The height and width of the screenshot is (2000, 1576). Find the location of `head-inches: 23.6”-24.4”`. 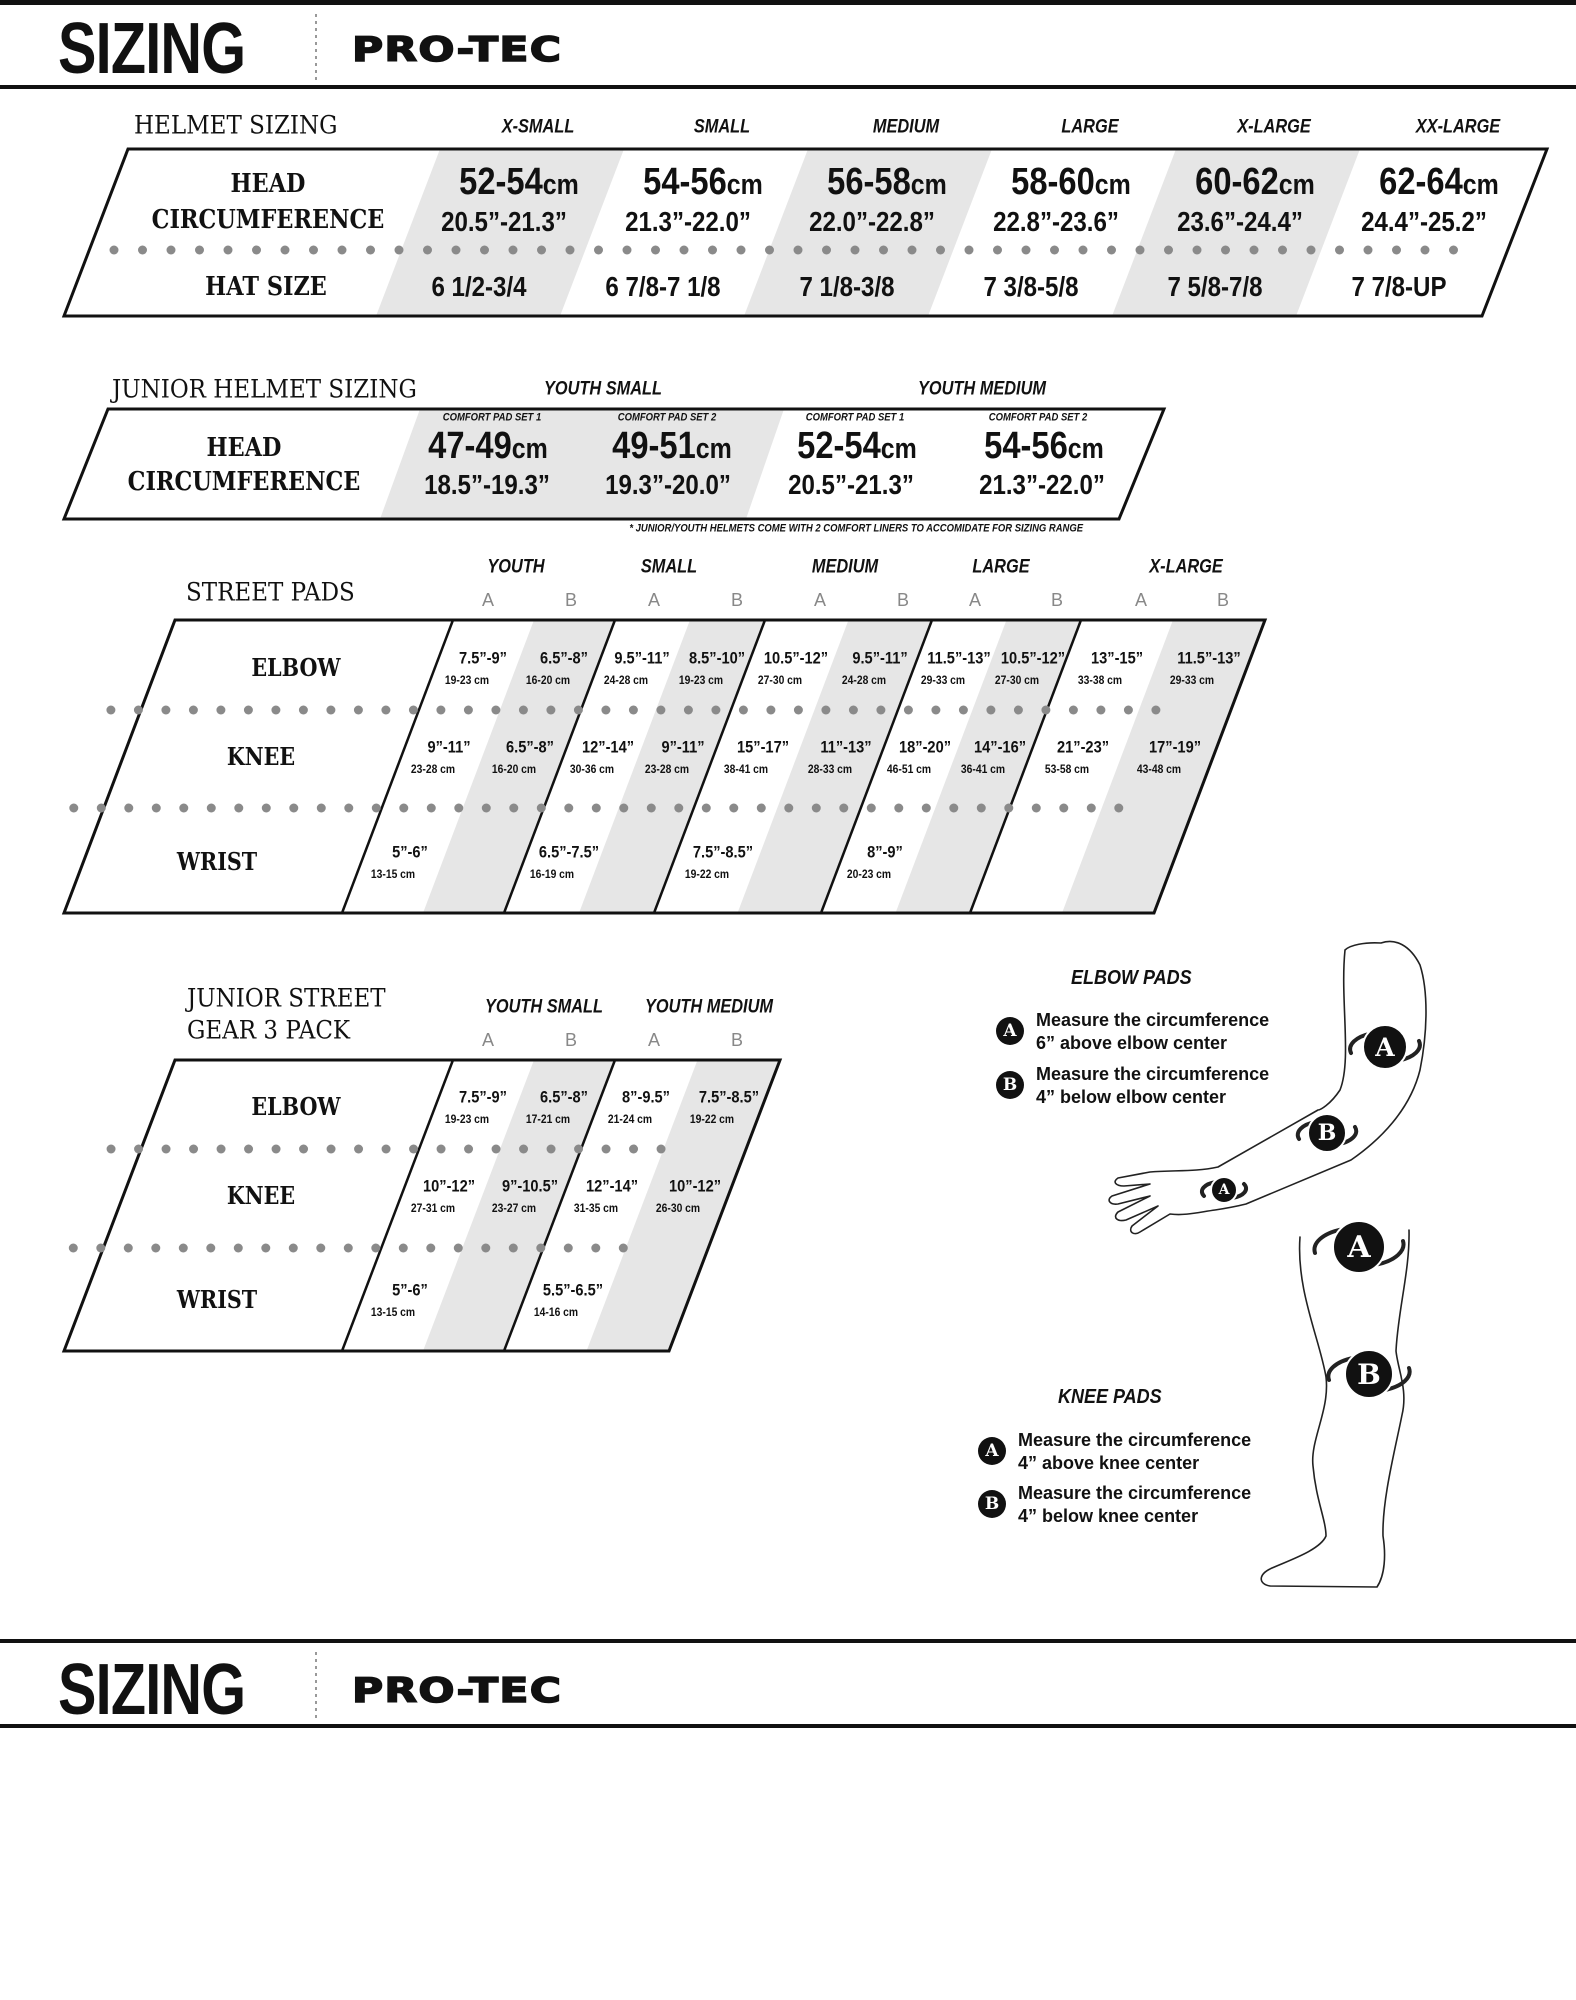

head-inches: 23.6”-24.4” is located at coordinates (1240, 221).